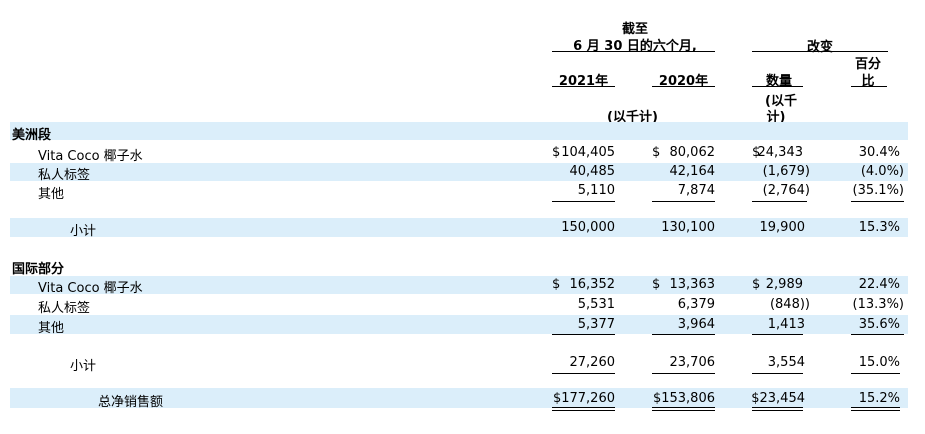 The width and height of the screenshot is (925, 434). Describe the element at coordinates (820, 51) in the screenshot. I see `change-header-underline` at that location.